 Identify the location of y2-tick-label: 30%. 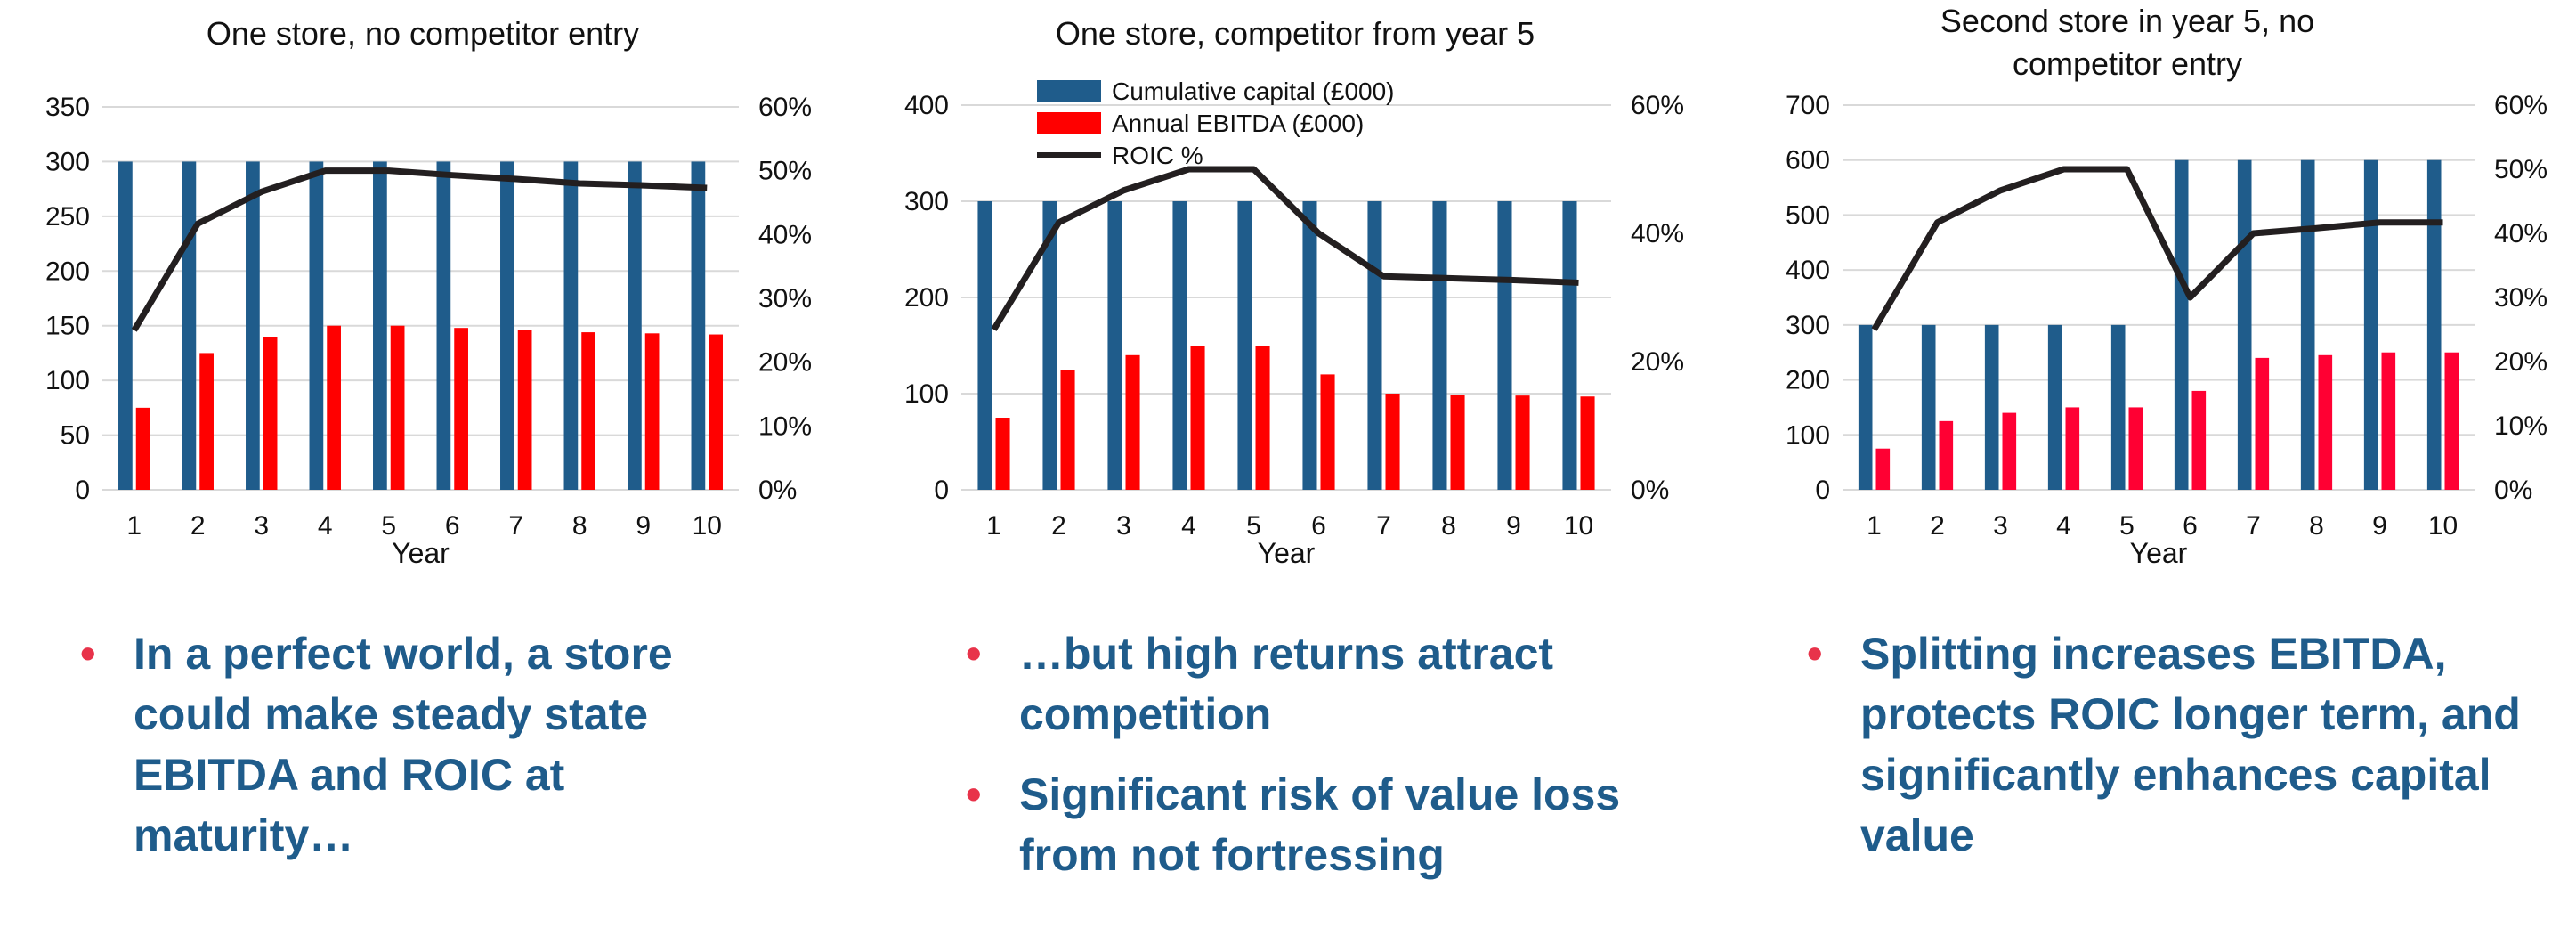
(785, 298).